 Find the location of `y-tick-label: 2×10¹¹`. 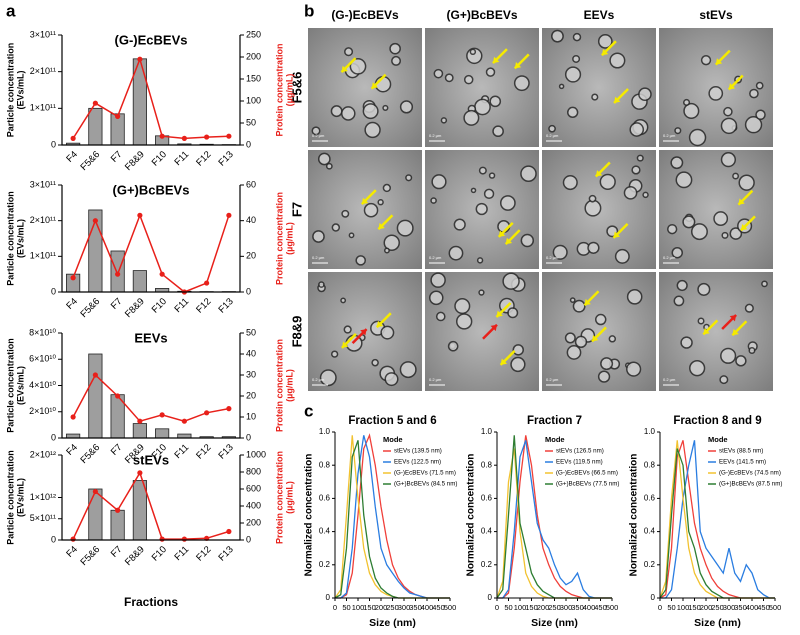

y-tick-label: 2×10¹¹ is located at coordinates (43, 220).